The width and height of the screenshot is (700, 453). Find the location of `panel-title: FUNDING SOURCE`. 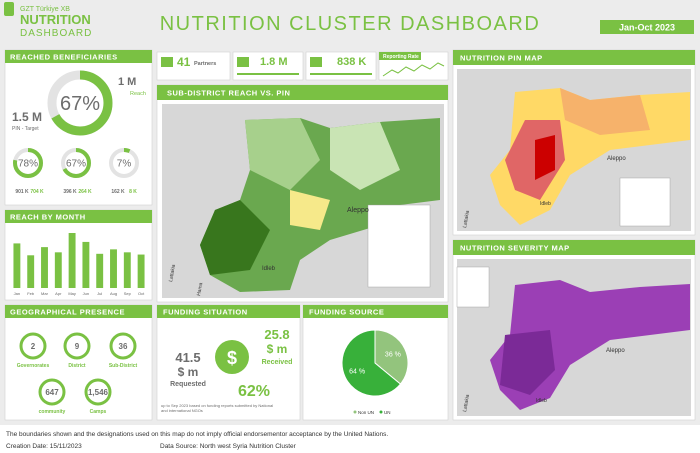

panel-title: FUNDING SOURCE is located at coordinates (346, 312).